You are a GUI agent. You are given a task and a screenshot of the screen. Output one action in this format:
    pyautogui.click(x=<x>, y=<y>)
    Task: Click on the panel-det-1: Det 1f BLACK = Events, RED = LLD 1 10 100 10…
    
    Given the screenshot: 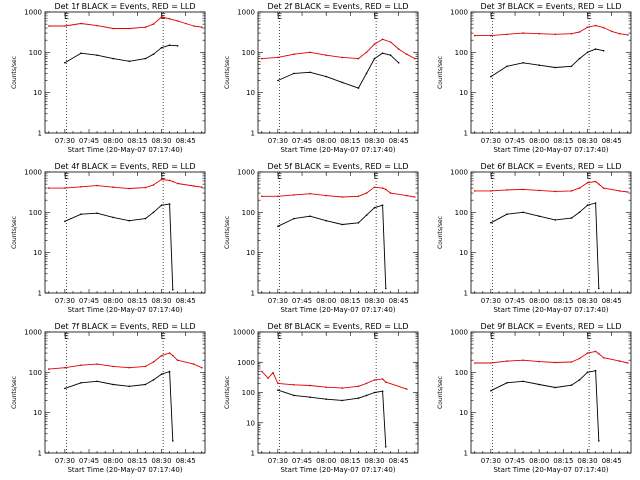 What is the action you would take?
    pyautogui.click(x=108, y=78)
    